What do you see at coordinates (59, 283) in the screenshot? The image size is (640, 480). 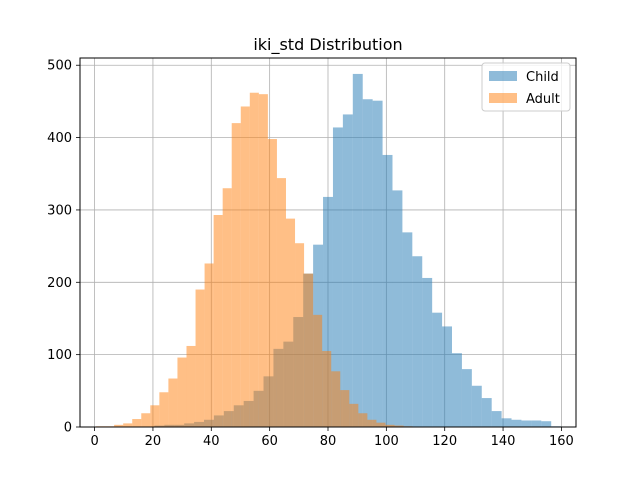 I see `y-tick-label: 200` at bounding box center [59, 283].